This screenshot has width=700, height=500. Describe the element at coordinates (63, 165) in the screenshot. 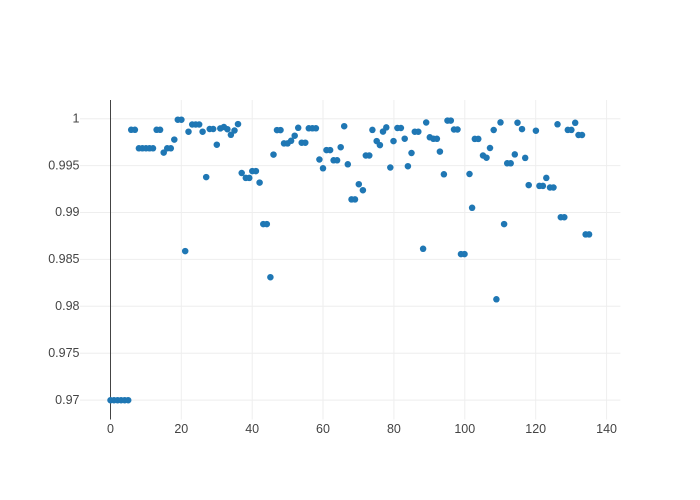

I see `svg-text: 0.995` at that location.